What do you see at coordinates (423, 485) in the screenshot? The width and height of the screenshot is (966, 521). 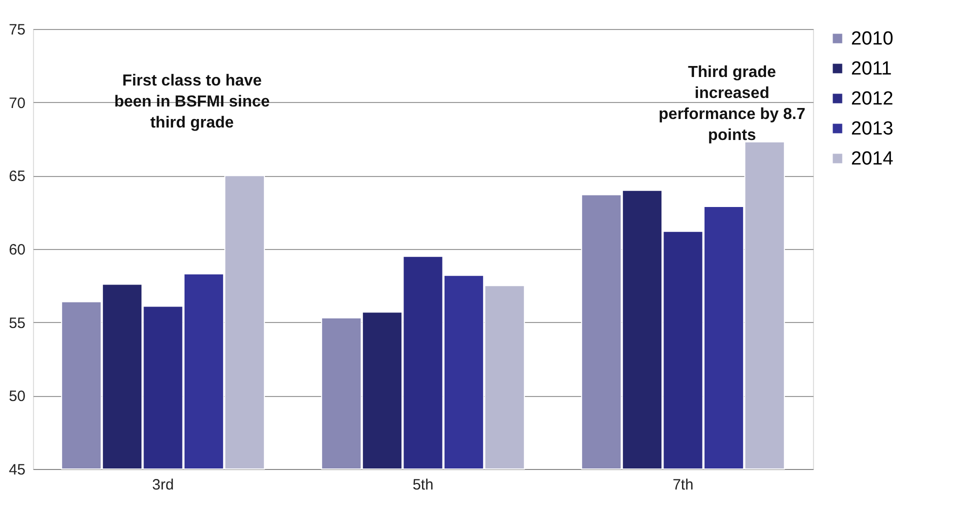 I see `x-tick-label: 5th` at bounding box center [423, 485].